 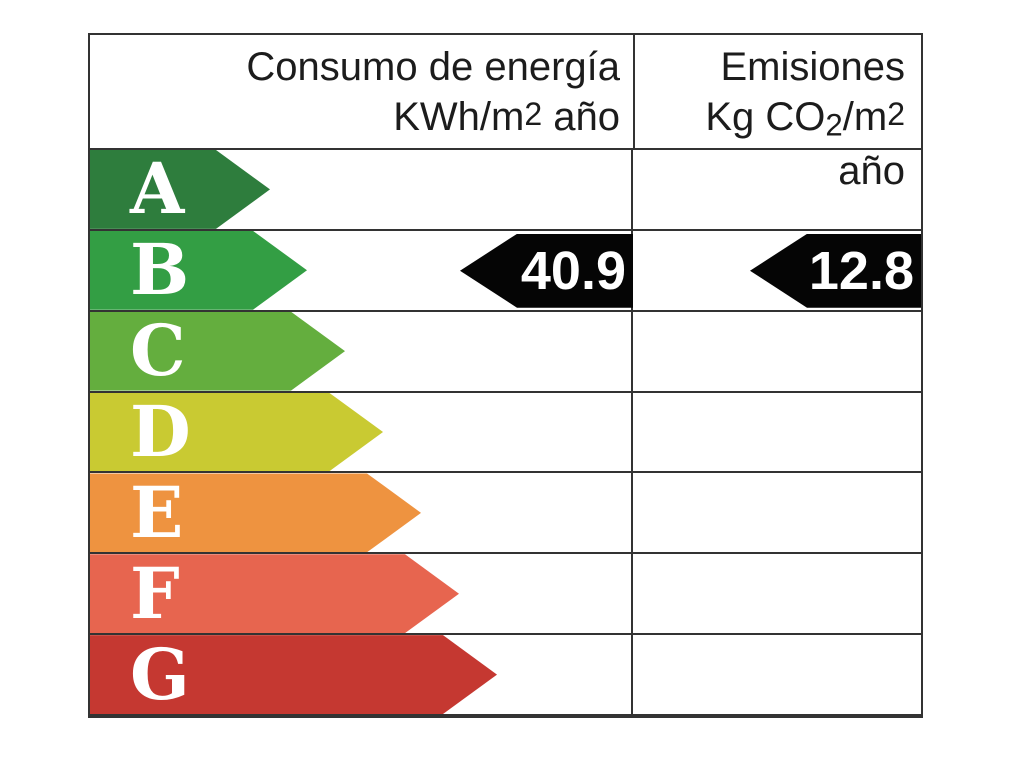 I want to click on rating-row: B, so click(x=505, y=271).